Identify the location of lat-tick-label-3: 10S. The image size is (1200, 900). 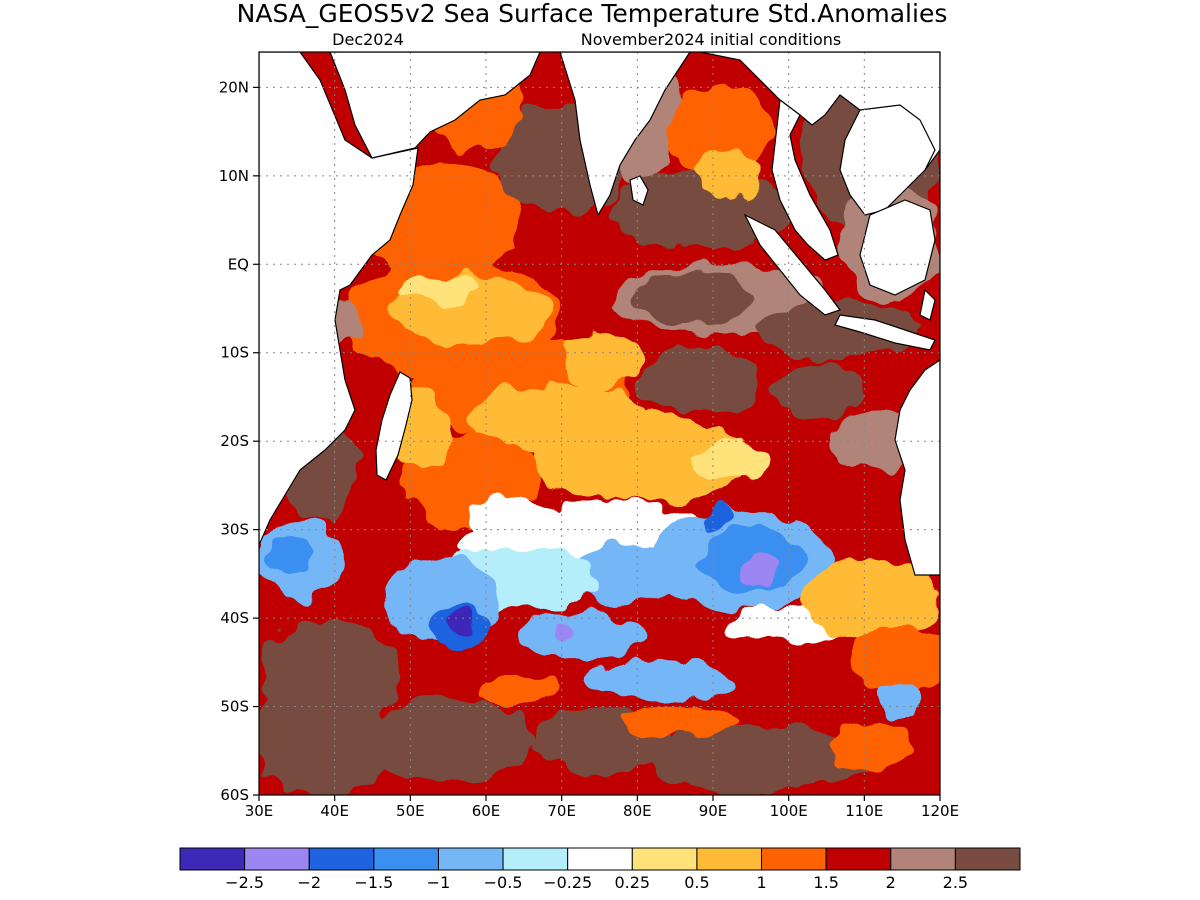
(234, 353).